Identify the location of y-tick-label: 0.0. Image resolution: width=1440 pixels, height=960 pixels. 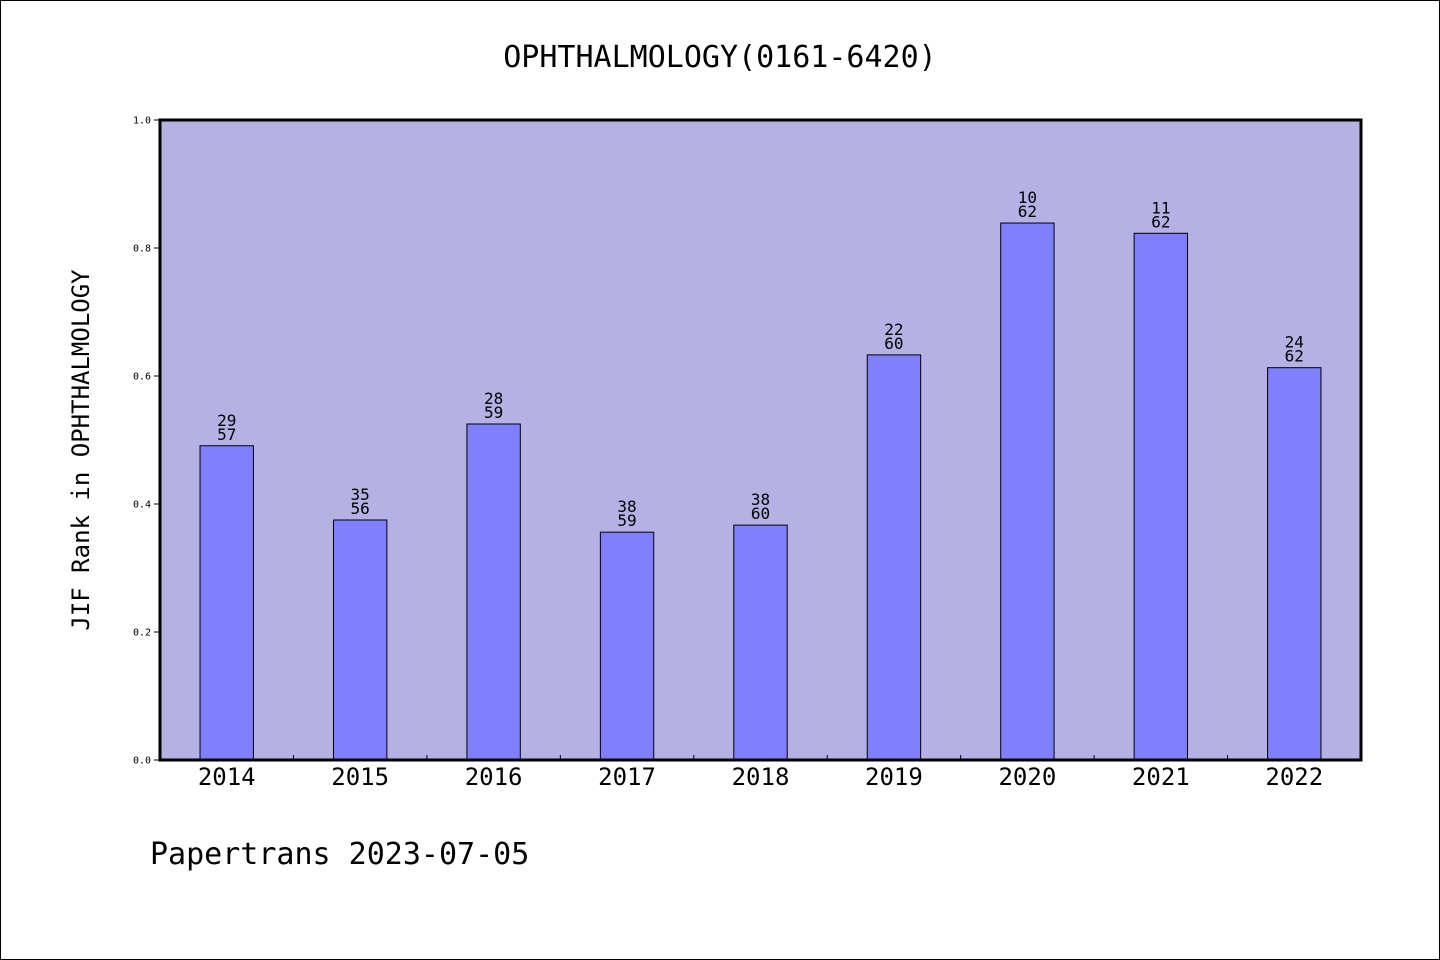
(142, 761).